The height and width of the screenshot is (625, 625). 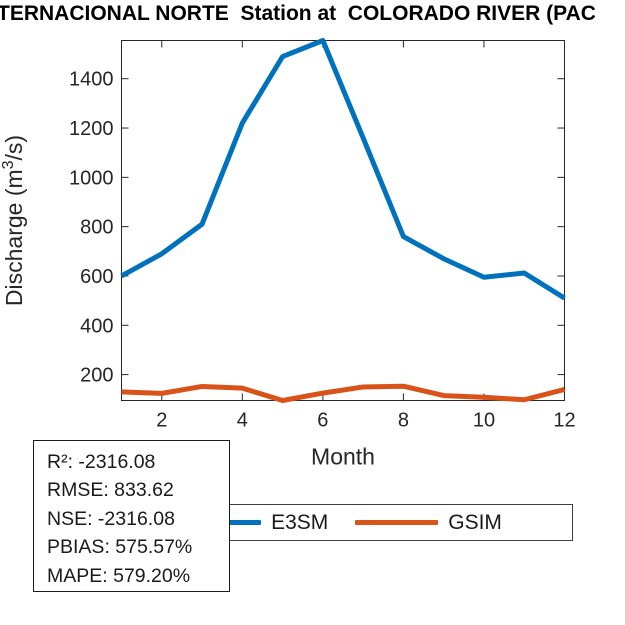 What do you see at coordinates (397, 522) in the screenshot?
I see `gsim-legend-line-sample` at bounding box center [397, 522].